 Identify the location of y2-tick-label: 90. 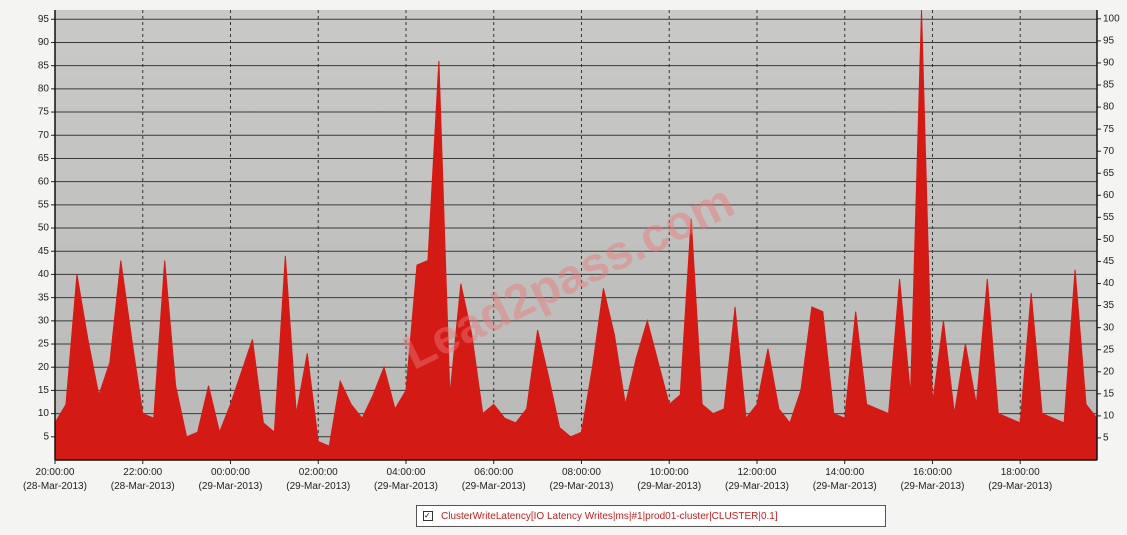
(1109, 63).